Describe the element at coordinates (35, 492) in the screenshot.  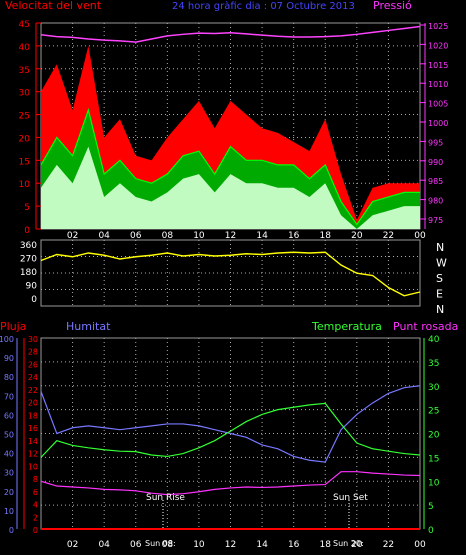
I see `rain-tick-label: 6` at that location.